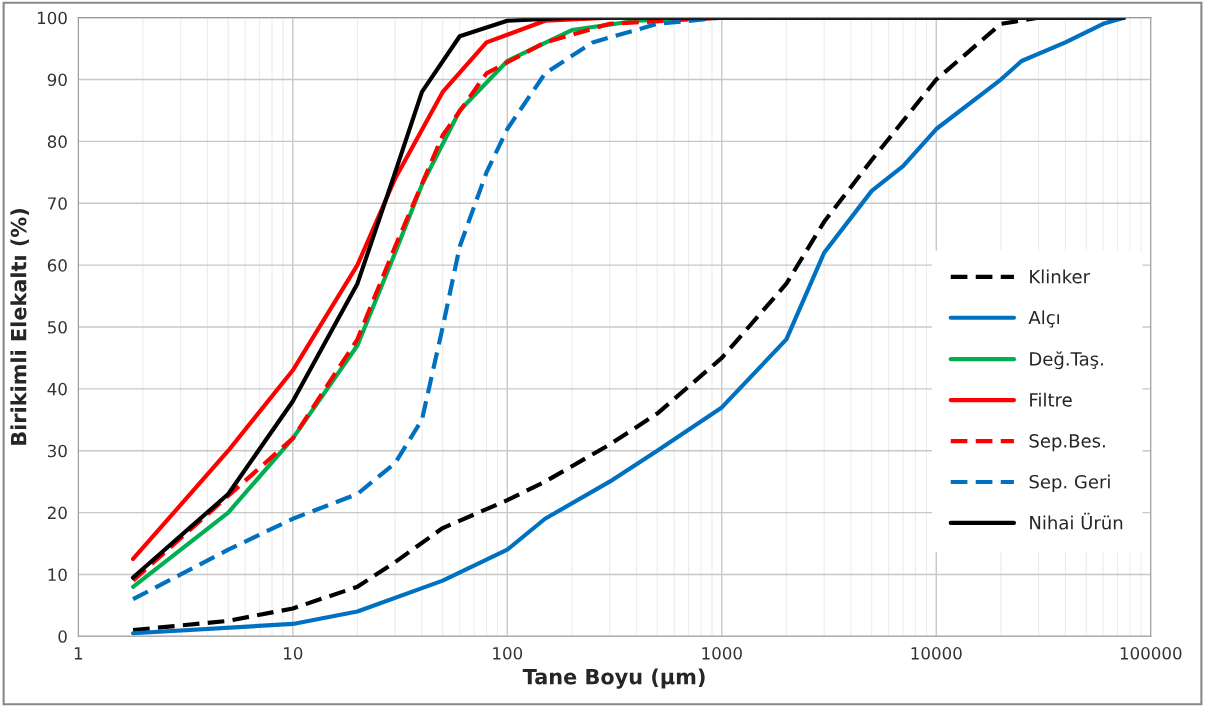 Image resolution: width=1205 pixels, height=707 pixels. I want to click on x-tick-label: 10000, so click(936, 653).